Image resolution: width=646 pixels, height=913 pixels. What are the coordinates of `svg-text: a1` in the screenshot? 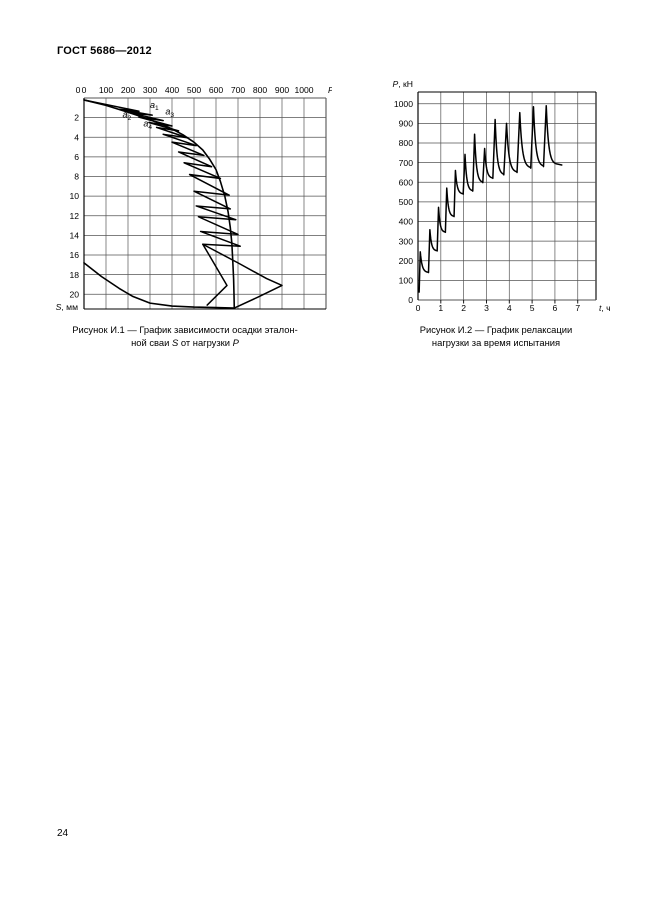 It's located at (154, 106).